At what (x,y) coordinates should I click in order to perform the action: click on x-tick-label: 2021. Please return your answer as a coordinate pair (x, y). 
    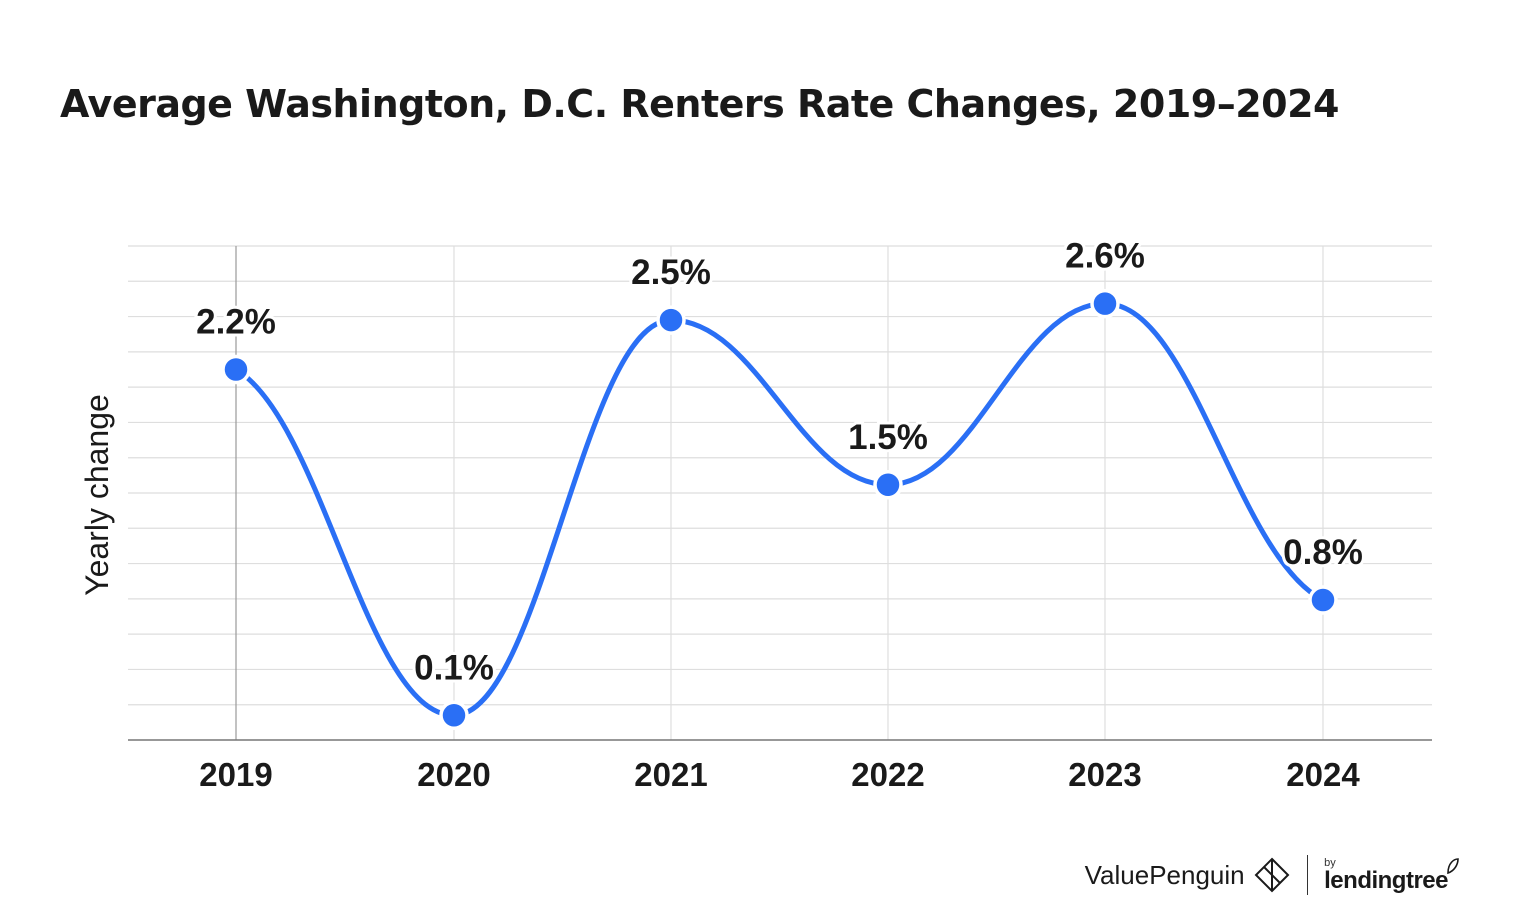
    Looking at the image, I should click on (670, 774).